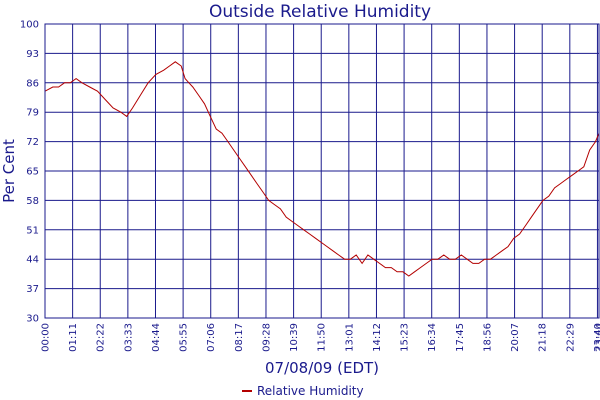 The width and height of the screenshot is (600, 400). Describe the element at coordinates (543, 337) in the screenshot. I see `x-tick-label: 21:18` at that location.